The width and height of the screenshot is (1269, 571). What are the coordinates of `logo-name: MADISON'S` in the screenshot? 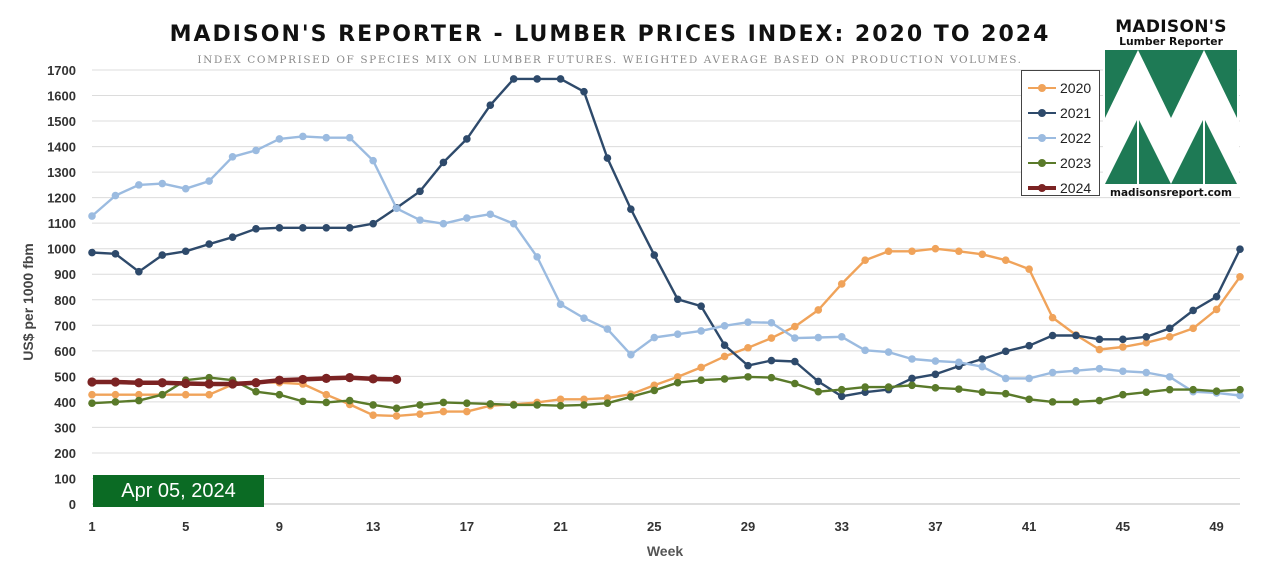 It's located at (1171, 27).